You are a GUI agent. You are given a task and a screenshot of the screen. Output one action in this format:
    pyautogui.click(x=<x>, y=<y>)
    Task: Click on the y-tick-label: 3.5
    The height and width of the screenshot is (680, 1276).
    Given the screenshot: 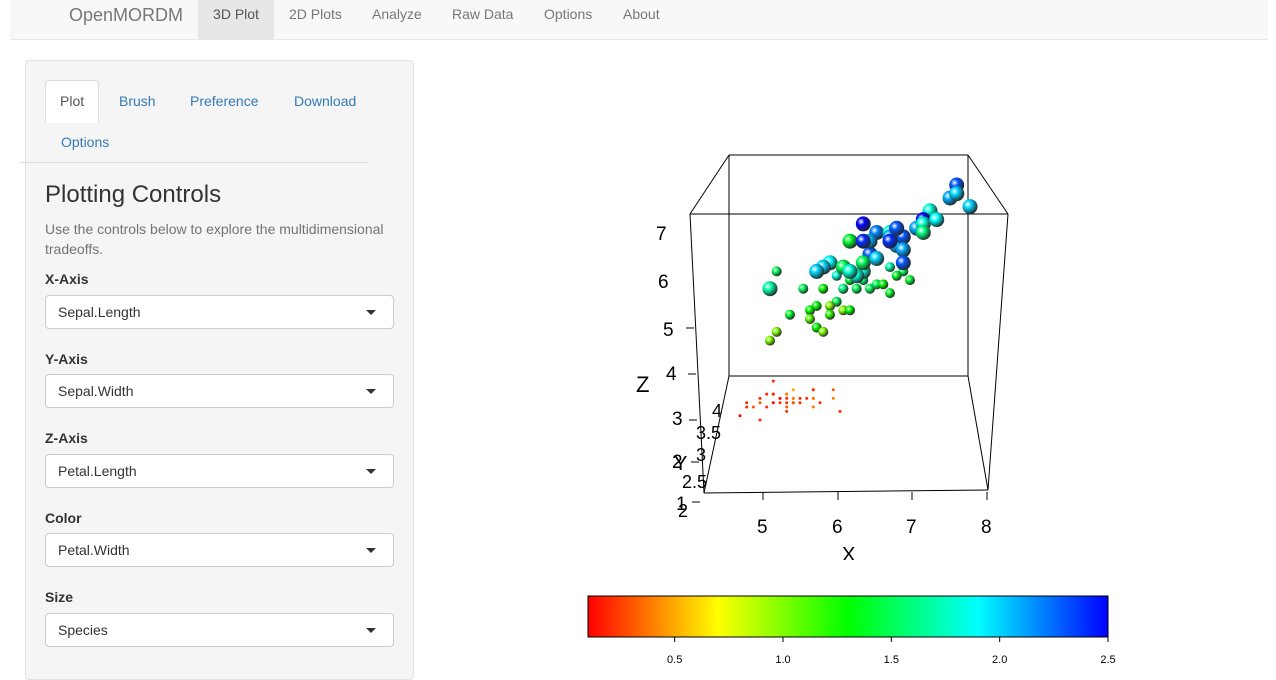 What is the action you would take?
    pyautogui.click(x=708, y=433)
    